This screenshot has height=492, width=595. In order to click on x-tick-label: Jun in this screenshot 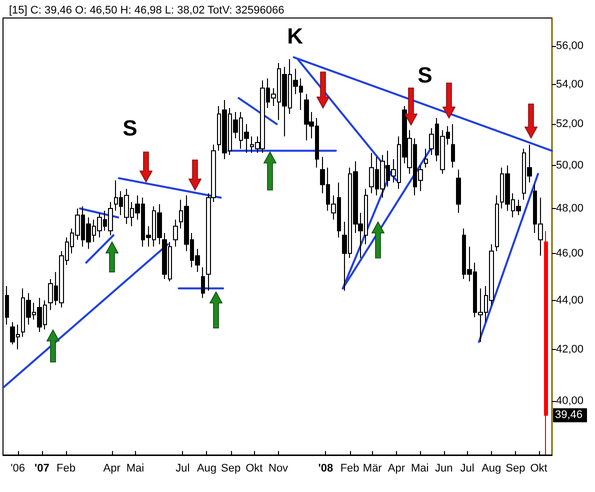, I will do `click(444, 468)`.